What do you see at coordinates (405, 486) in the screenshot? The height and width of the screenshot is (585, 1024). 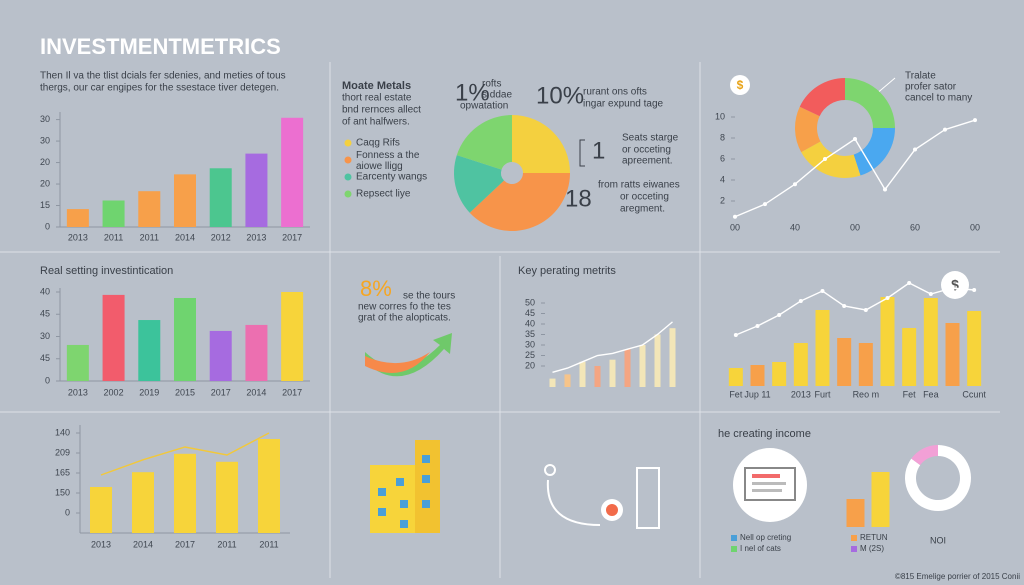 I see `building-icon` at bounding box center [405, 486].